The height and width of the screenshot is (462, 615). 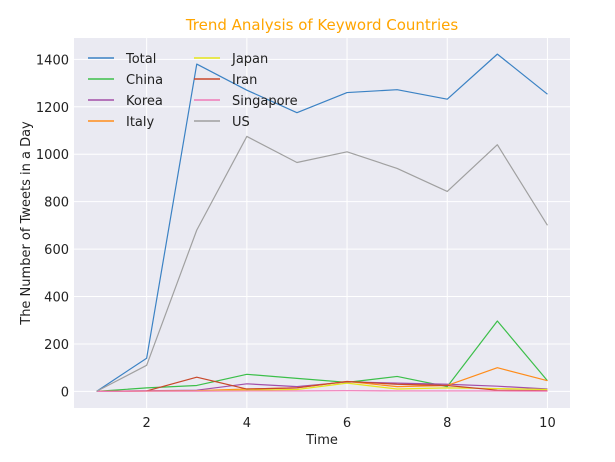 I want to click on legend-label: Total, so click(x=140, y=59).